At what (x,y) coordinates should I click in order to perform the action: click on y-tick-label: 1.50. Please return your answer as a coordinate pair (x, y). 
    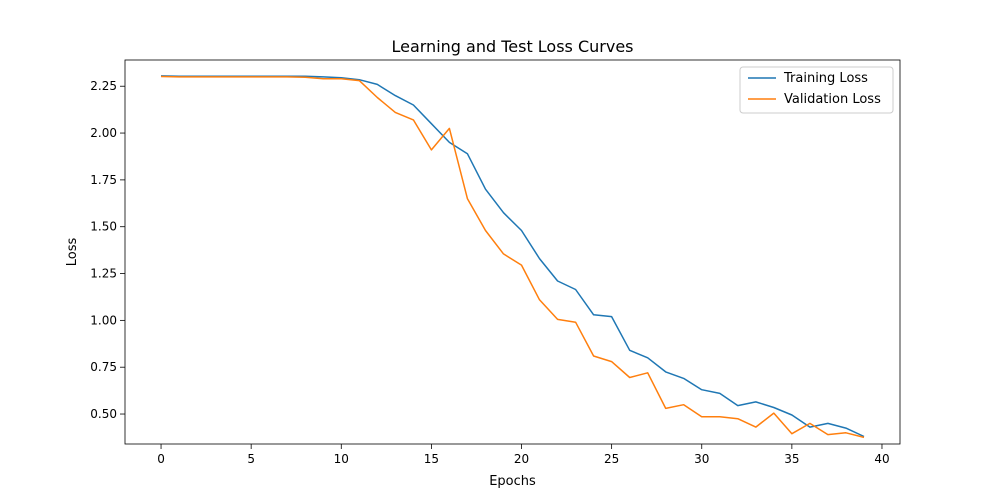
    Looking at the image, I should click on (103, 227).